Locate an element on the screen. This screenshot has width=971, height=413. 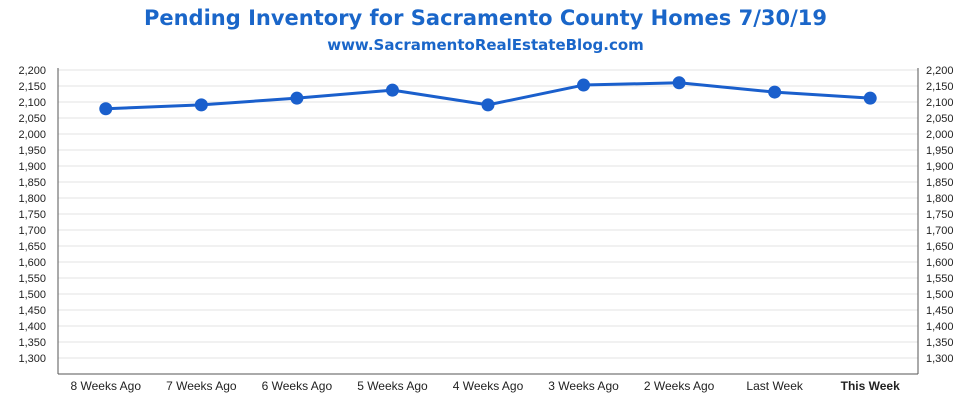
y-tick-label-right: 1,750 is located at coordinates (940, 215).